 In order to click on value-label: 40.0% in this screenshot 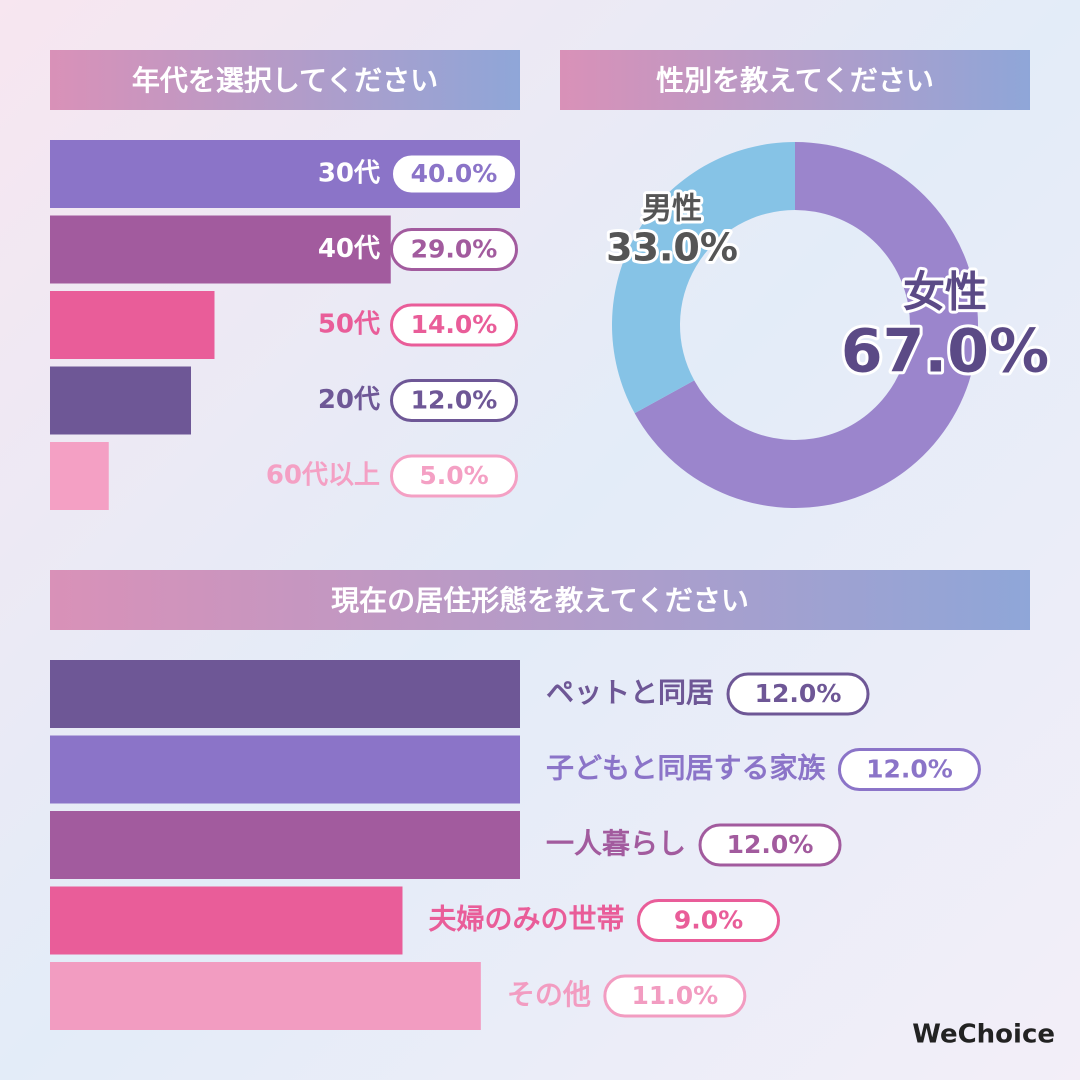, I will do `click(454, 173)`.